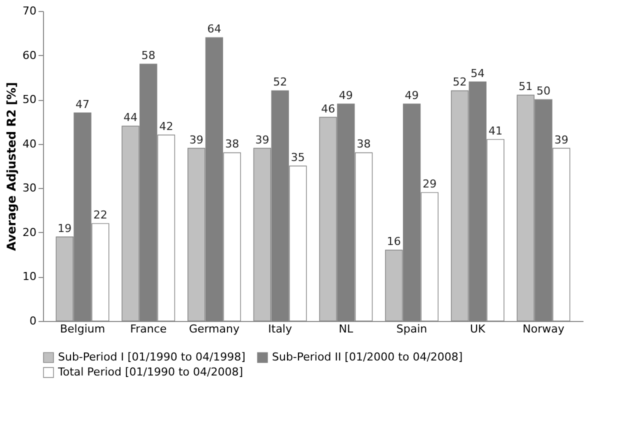 The width and height of the screenshot is (630, 423). What do you see at coordinates (495, 131) in the screenshot?
I see `data-label: 41` at bounding box center [495, 131].